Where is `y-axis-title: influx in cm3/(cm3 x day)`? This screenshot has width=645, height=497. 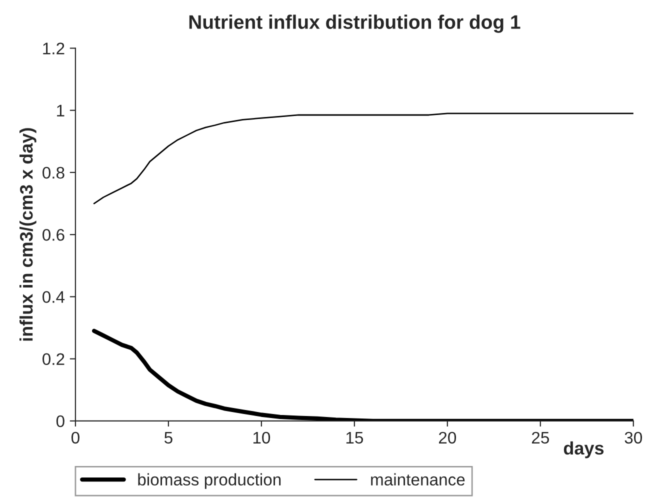
y-axis-title: influx in cm3/(cm3 x day) is located at coordinates (27, 234).